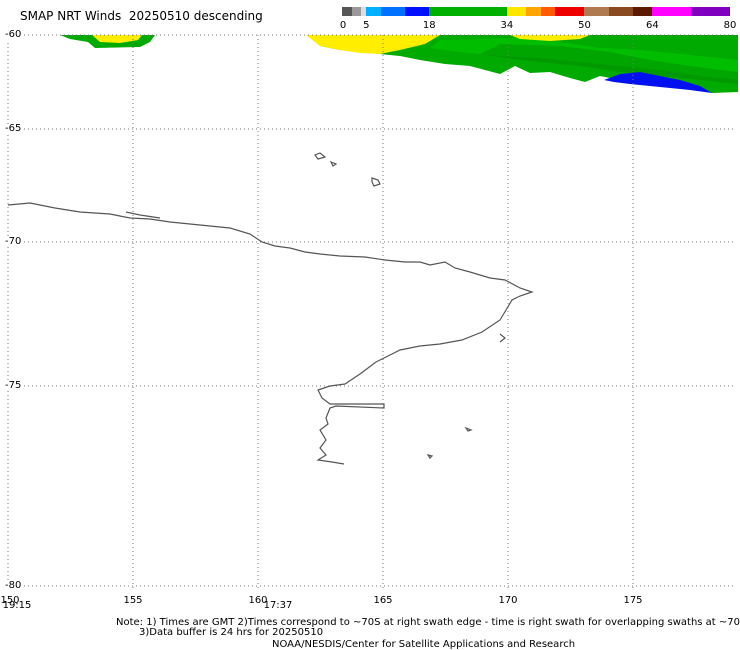 This screenshot has width=740, height=650. I want to click on colorbar-label: 34, so click(507, 25).